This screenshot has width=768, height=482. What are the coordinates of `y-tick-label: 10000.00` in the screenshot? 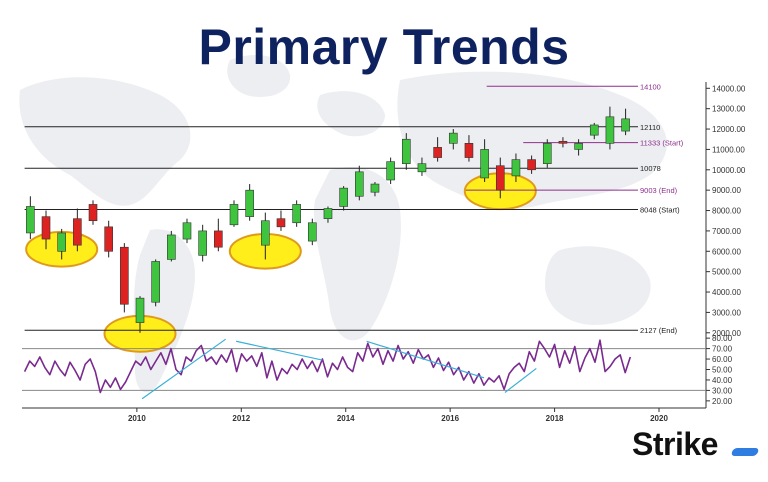 It's located at (729, 170).